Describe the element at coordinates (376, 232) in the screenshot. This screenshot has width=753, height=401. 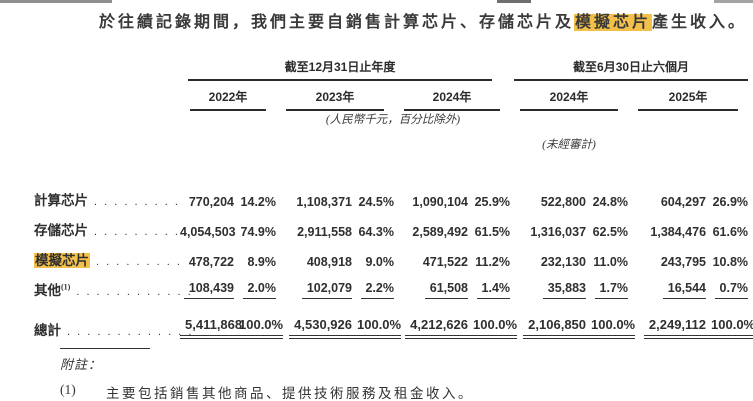
I see `cell-percent: 64.3%` at that location.